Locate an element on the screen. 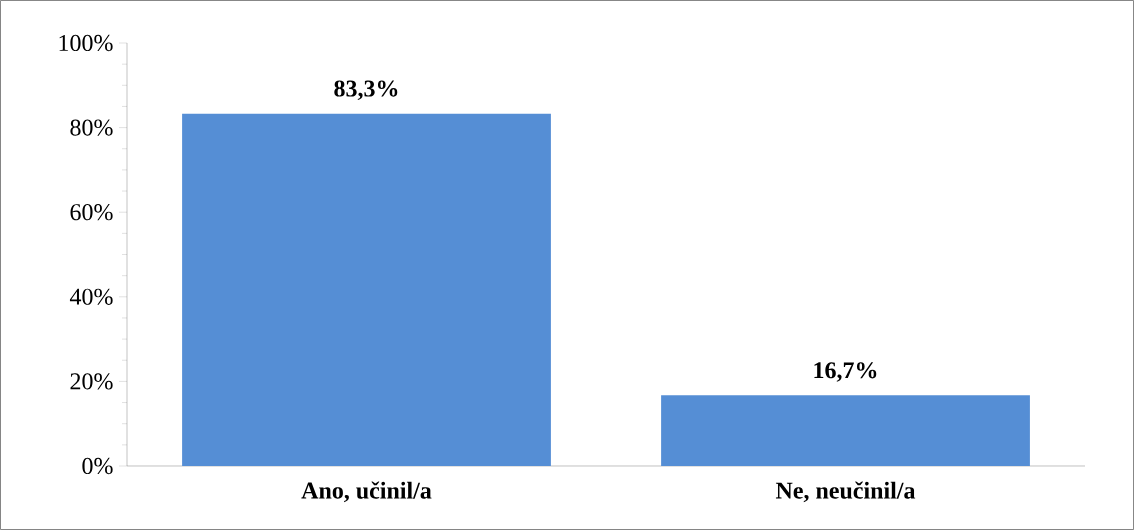  x-tick-label: Ano, učinil/a is located at coordinates (366, 492).